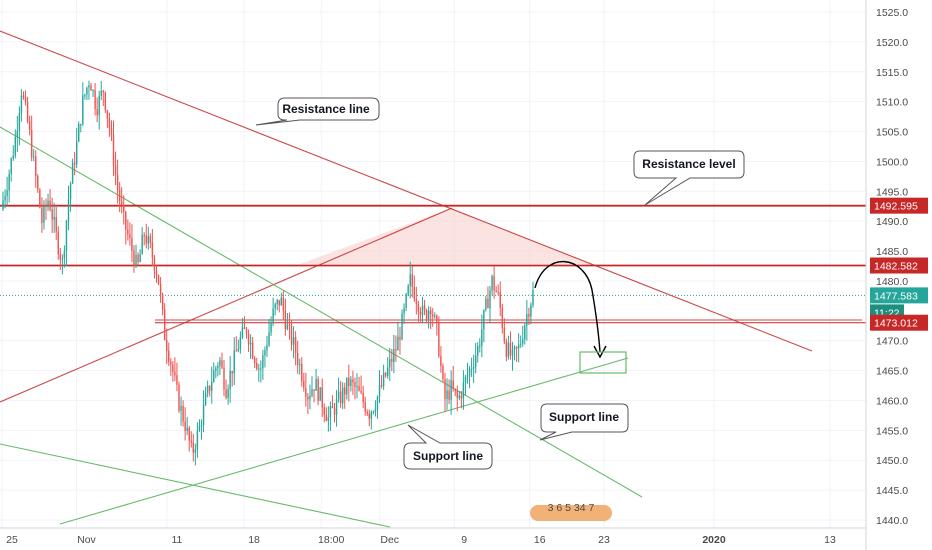 The image size is (932, 550). Describe the element at coordinates (12, 540) in the screenshot. I see `x-tick-label: 25` at that location.